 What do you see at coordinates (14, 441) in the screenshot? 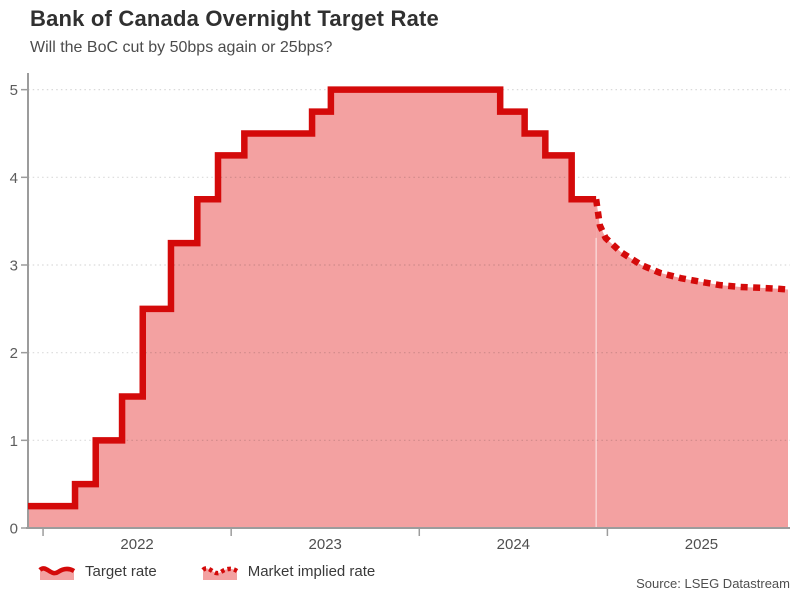
I see `y-tick-label: 1` at bounding box center [14, 441].